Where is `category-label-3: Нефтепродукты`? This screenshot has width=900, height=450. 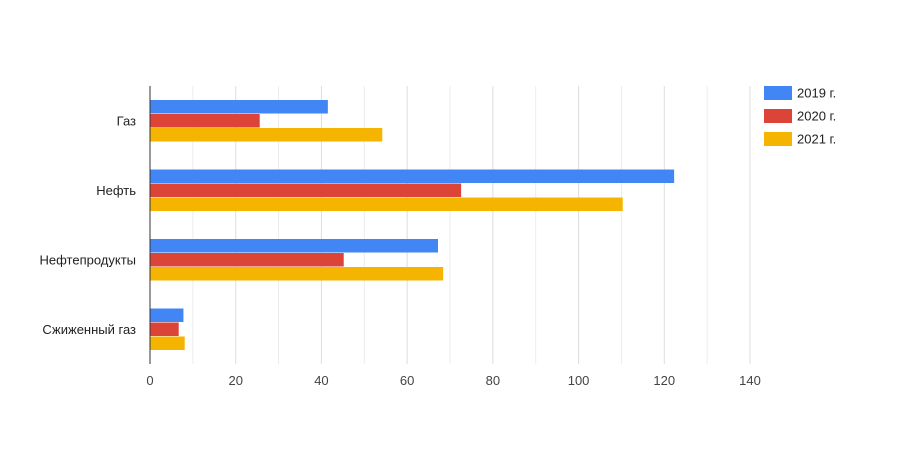
category-label-3: Нефтепродукты is located at coordinates (88, 259).